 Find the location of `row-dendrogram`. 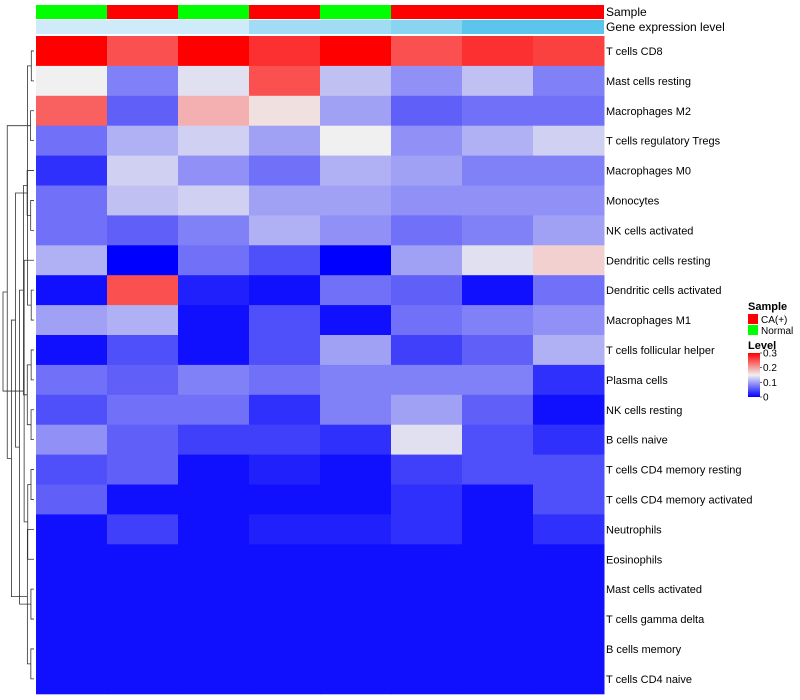

row-dendrogram is located at coordinates (18, 365).